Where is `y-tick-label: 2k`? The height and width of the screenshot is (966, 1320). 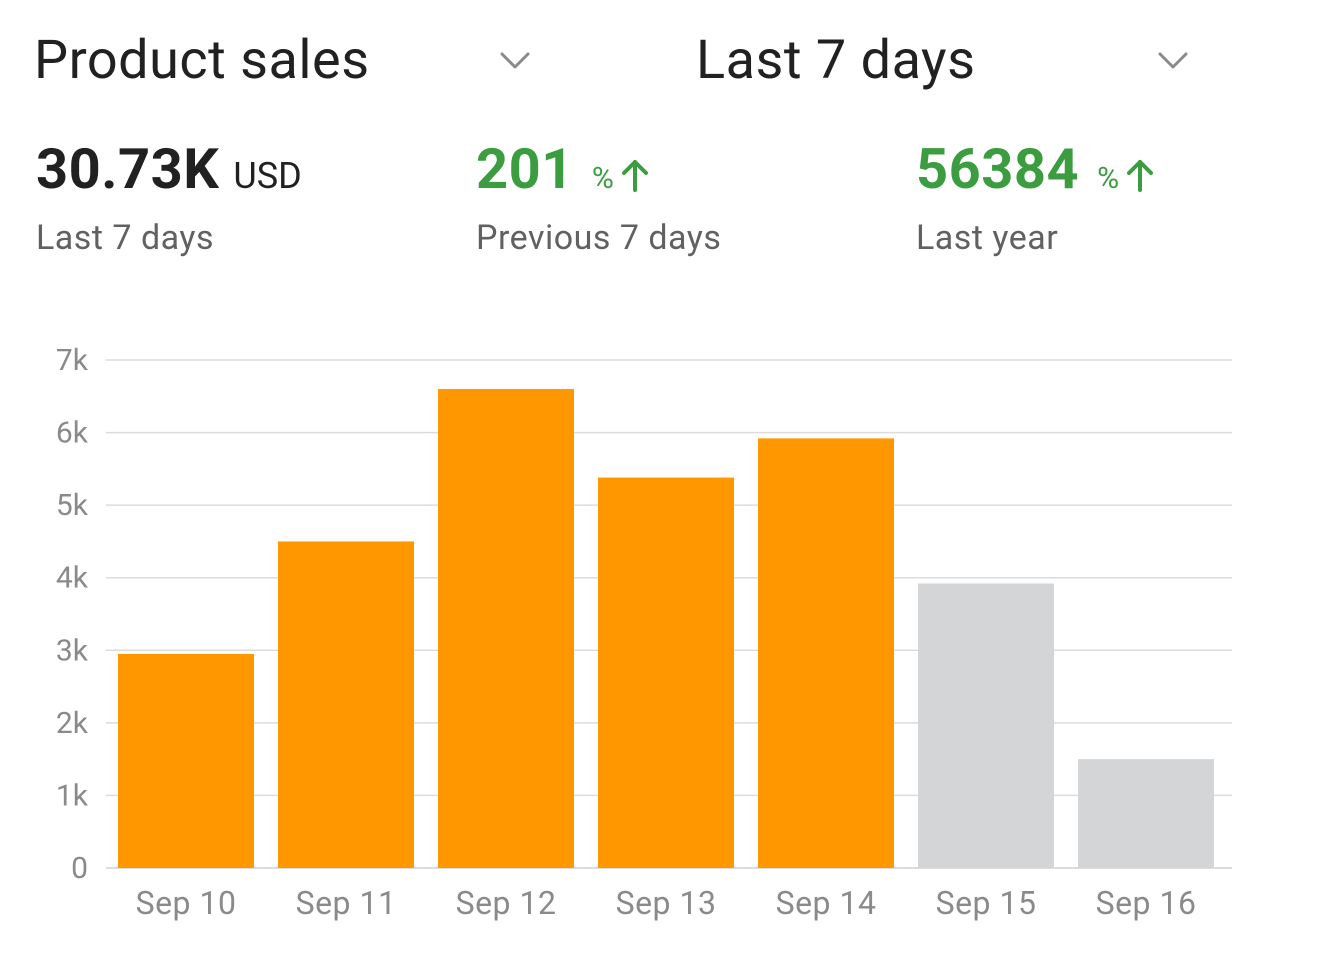
y-tick-label: 2k is located at coordinates (72, 723).